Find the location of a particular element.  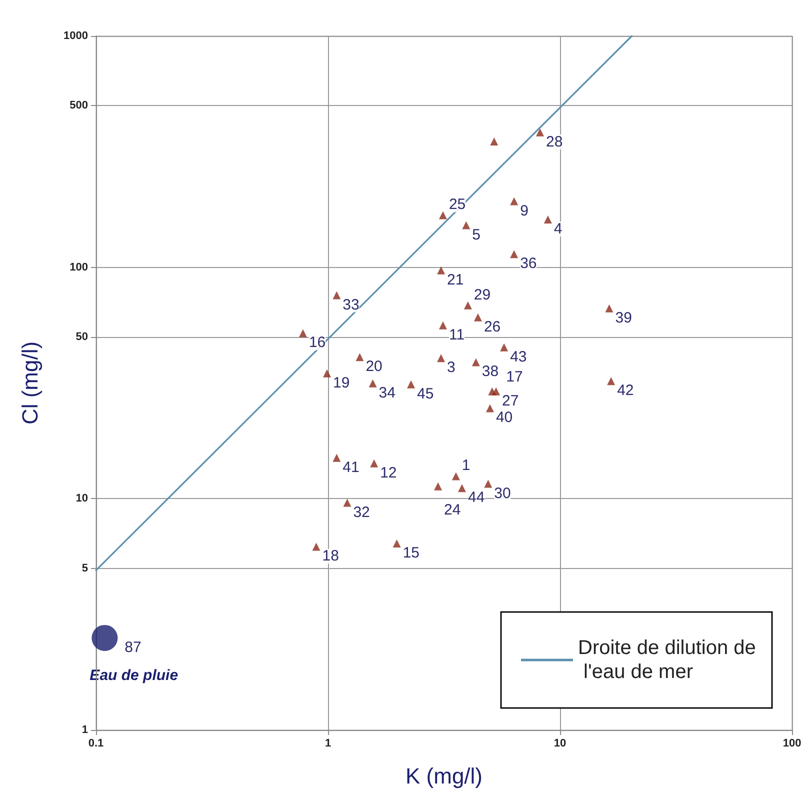

annotation: 44 is located at coordinates (476, 497).